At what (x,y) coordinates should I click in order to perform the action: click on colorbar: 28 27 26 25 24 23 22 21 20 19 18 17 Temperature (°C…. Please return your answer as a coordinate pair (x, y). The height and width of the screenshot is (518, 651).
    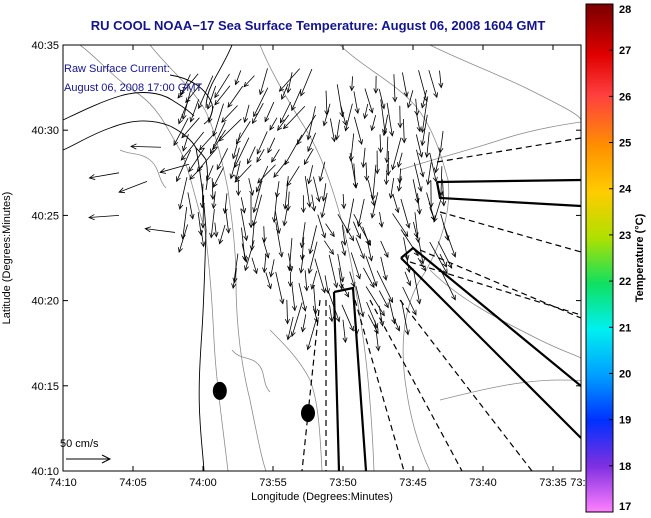
    Looking at the image, I should click on (615, 258).